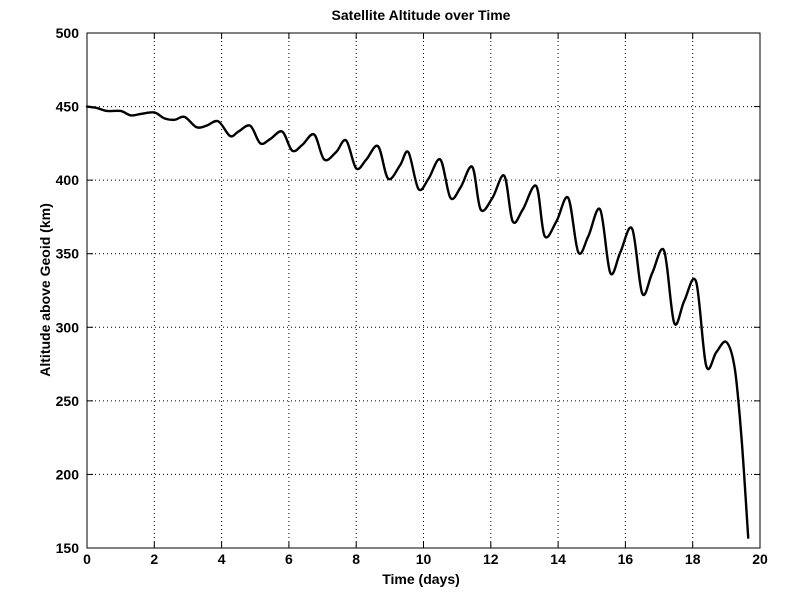 The image size is (790, 601). Describe the element at coordinates (68, 327) in the screenshot. I see `y-tick-label: 300` at that location.